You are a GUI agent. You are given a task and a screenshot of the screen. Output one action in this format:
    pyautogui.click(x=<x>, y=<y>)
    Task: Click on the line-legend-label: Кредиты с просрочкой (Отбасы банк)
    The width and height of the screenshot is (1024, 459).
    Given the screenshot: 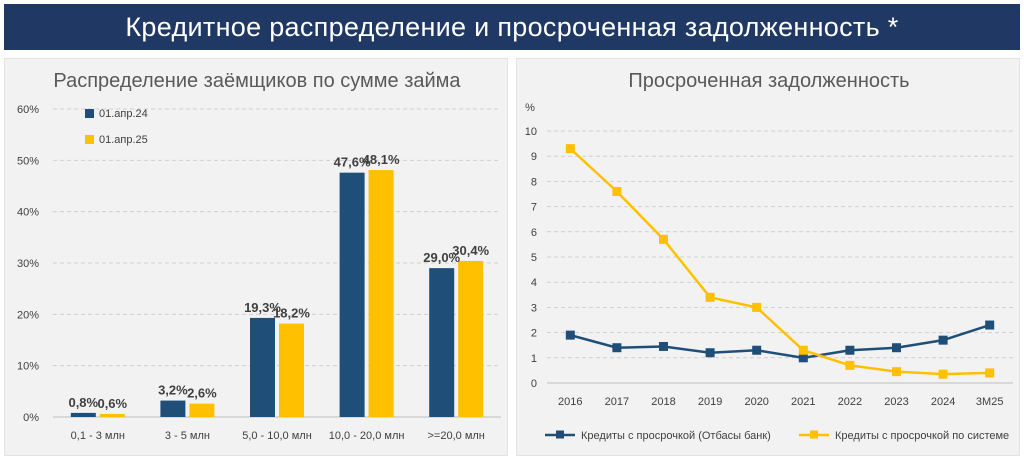 What is the action you would take?
    pyautogui.click(x=676, y=436)
    